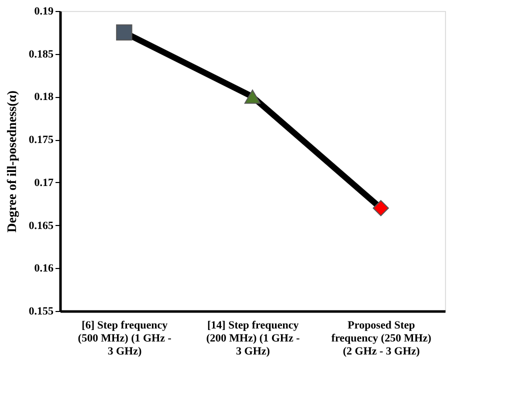  Describe the element at coordinates (41, 140) in the screenshot. I see `y-tick-label: 0.175` at that location.